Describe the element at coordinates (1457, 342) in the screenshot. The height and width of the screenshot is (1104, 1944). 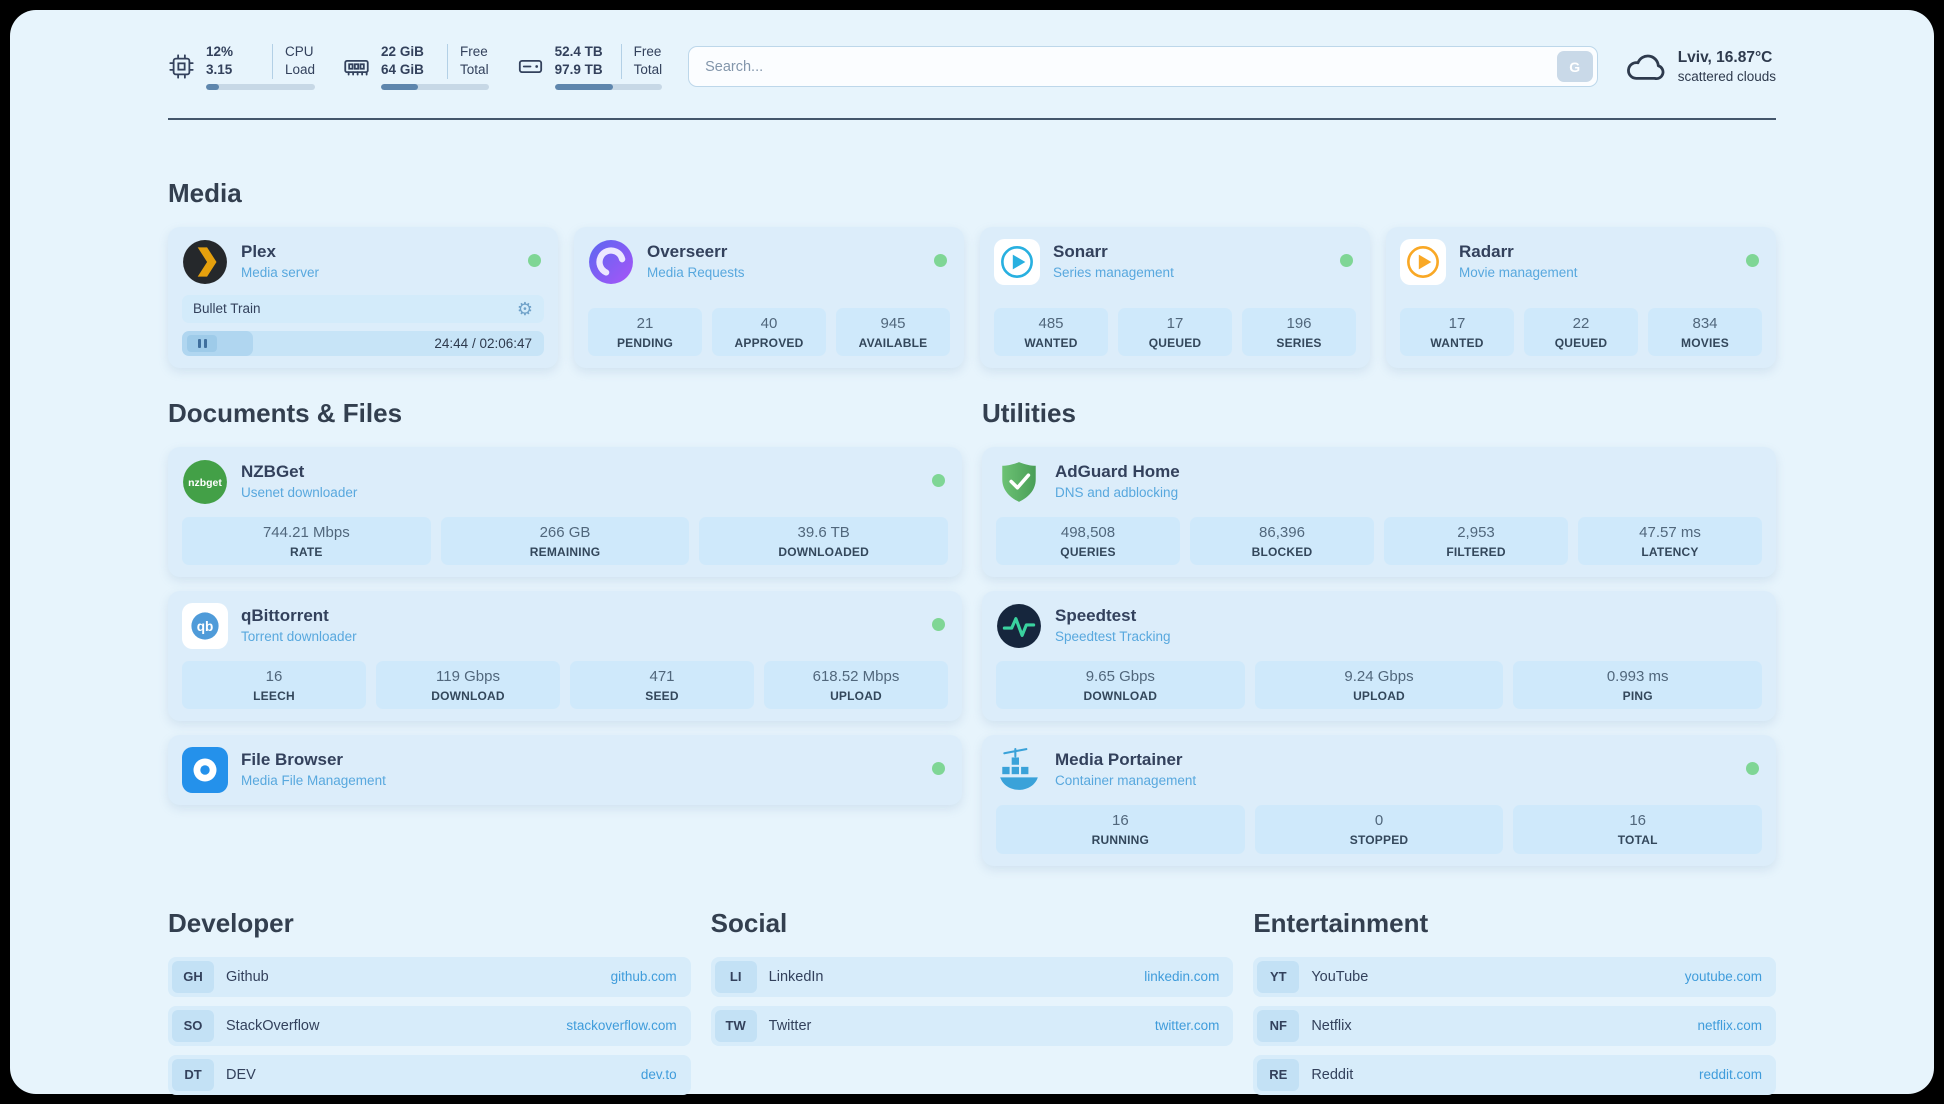
I see `stat-label: WANTED` at that location.